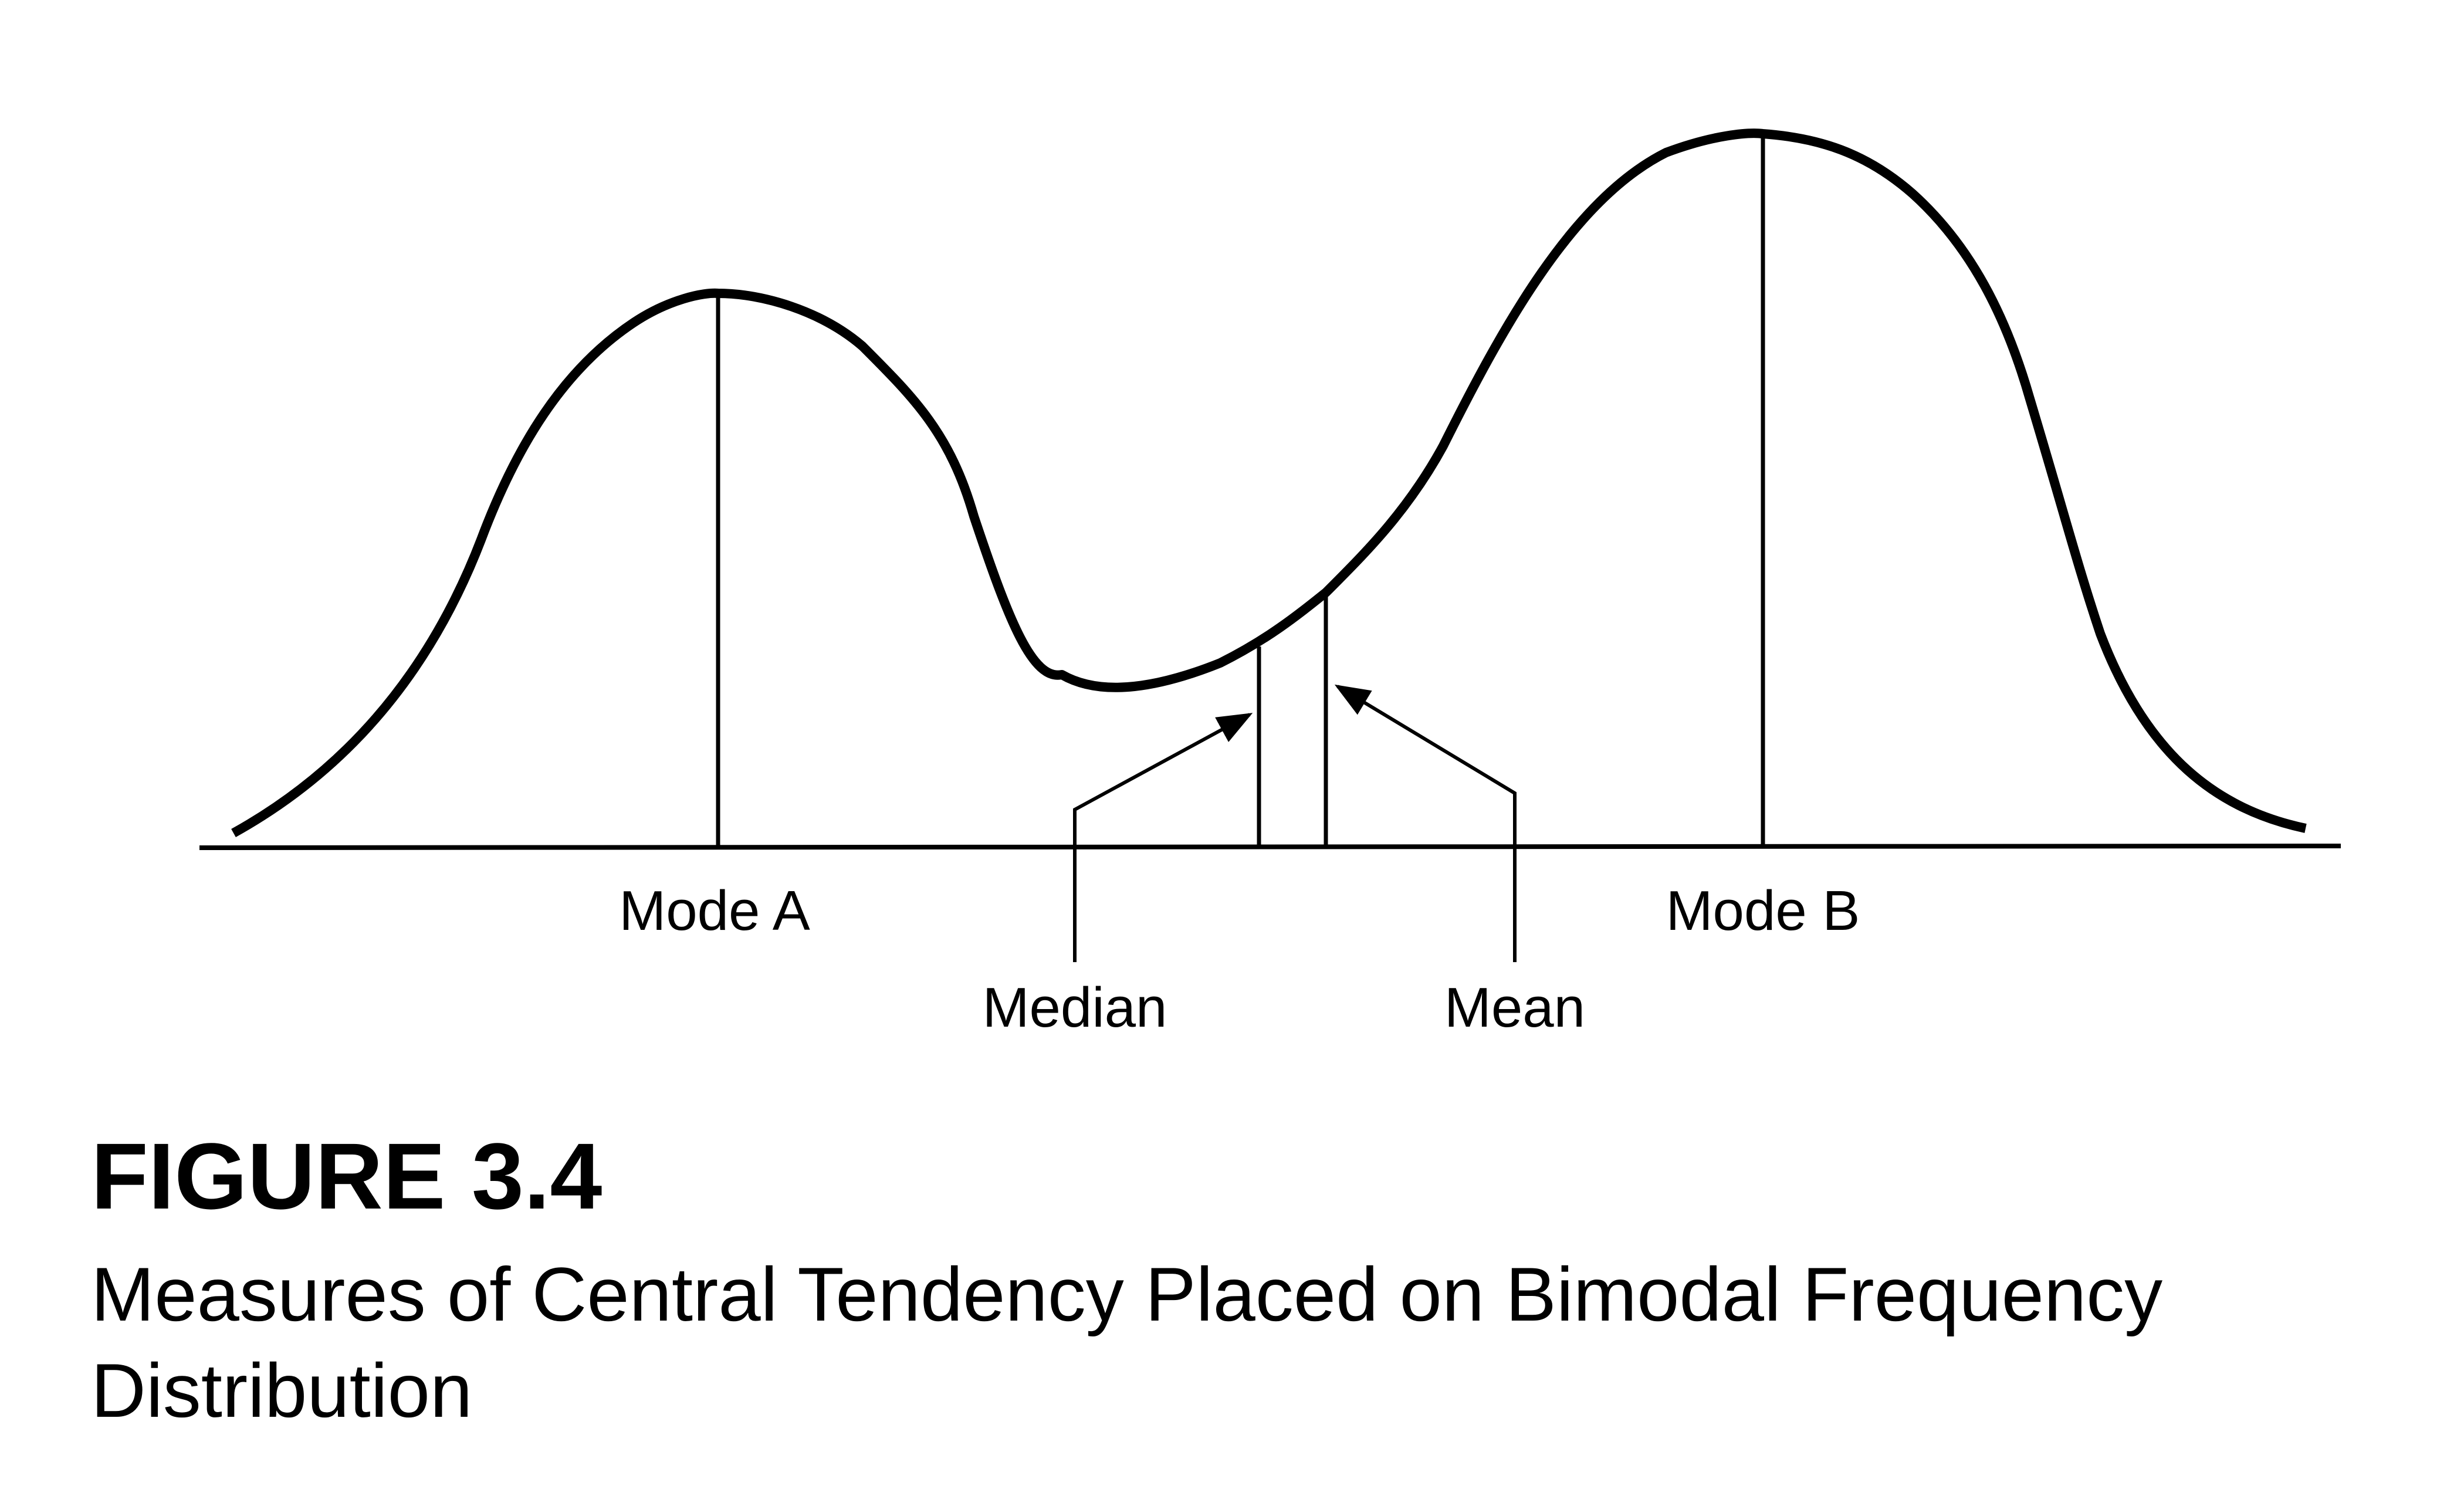 The width and height of the screenshot is (2464, 1496). What do you see at coordinates (347, 1175) in the screenshot?
I see `figure-number: FIGURE 3.4` at bounding box center [347, 1175].